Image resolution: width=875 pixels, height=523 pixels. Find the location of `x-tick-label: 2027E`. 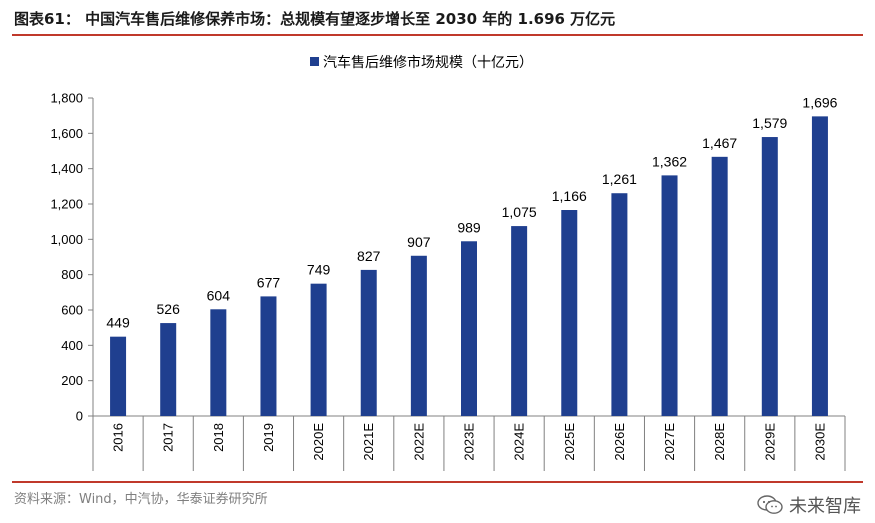

x-tick-label: 2027E is located at coordinates (669, 442).